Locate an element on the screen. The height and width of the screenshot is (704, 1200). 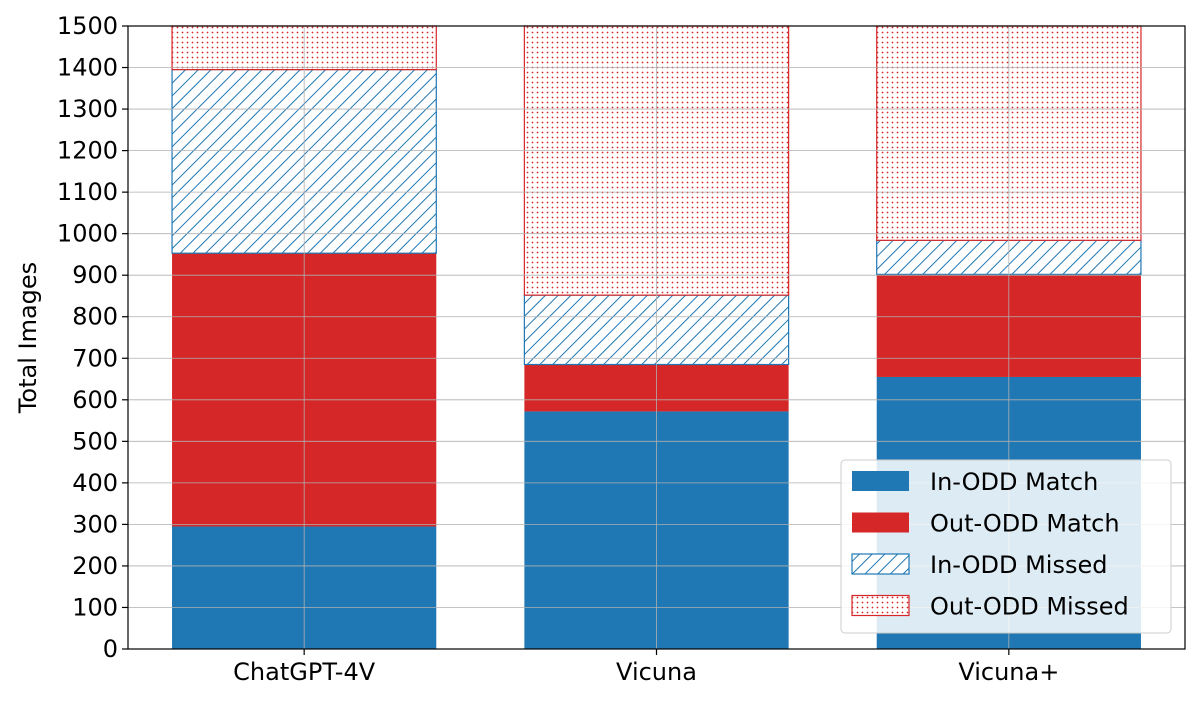
legend-label-in-odd-match: In-ODD Match is located at coordinates (1014, 482).